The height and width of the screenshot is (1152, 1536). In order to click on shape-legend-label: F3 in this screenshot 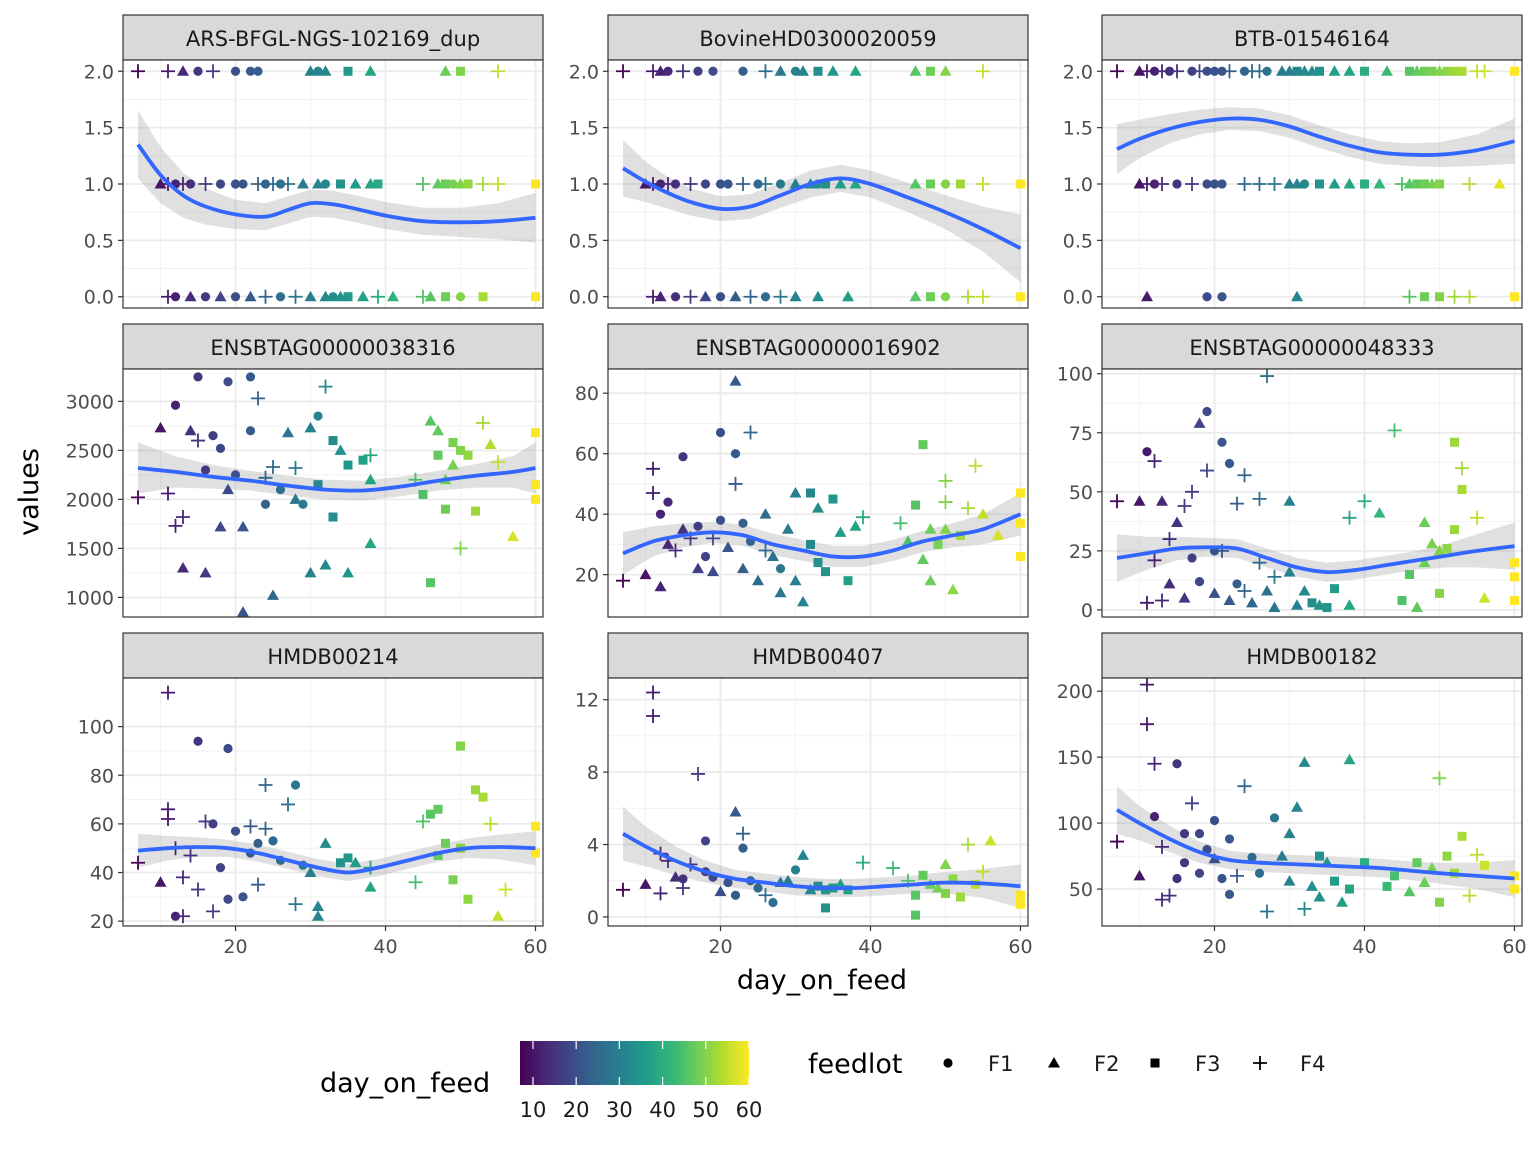, I will do `click(1207, 1064)`.